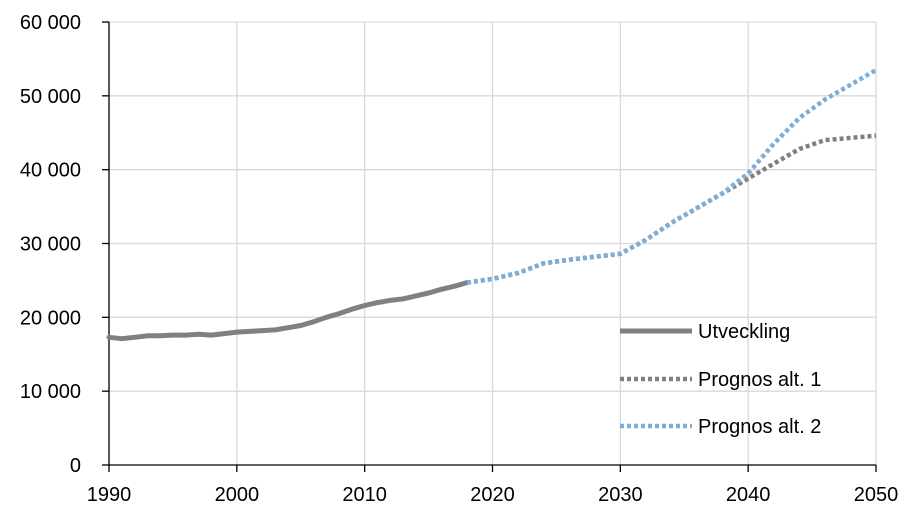  I want to click on legend-label: Prognos alt. 2, so click(759, 427).